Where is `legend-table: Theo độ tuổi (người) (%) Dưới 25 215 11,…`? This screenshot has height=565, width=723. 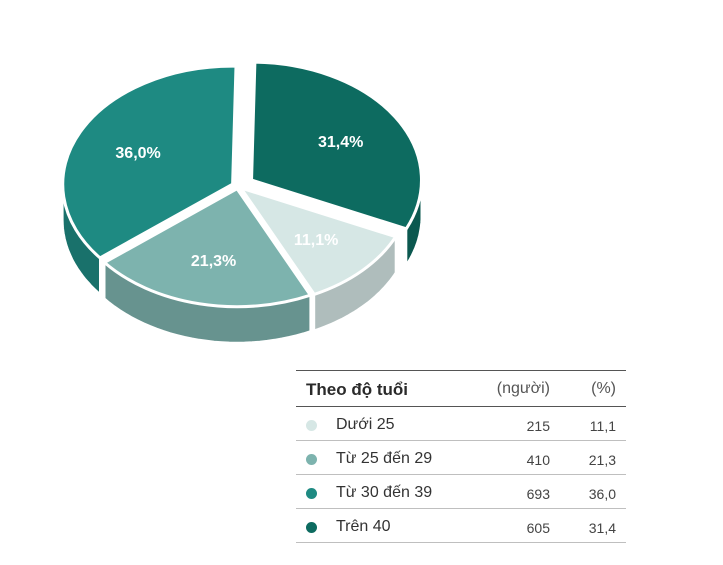 legend-table: Theo độ tuổi (người) (%) Dưới 25 215 11,… is located at coordinates (461, 456).